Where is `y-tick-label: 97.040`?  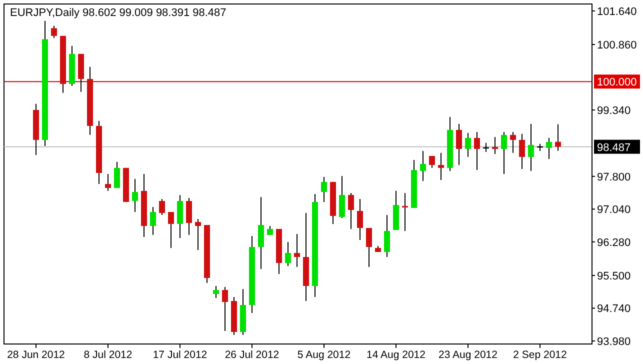 y-tick-label: 97.040 is located at coordinates (614, 210).